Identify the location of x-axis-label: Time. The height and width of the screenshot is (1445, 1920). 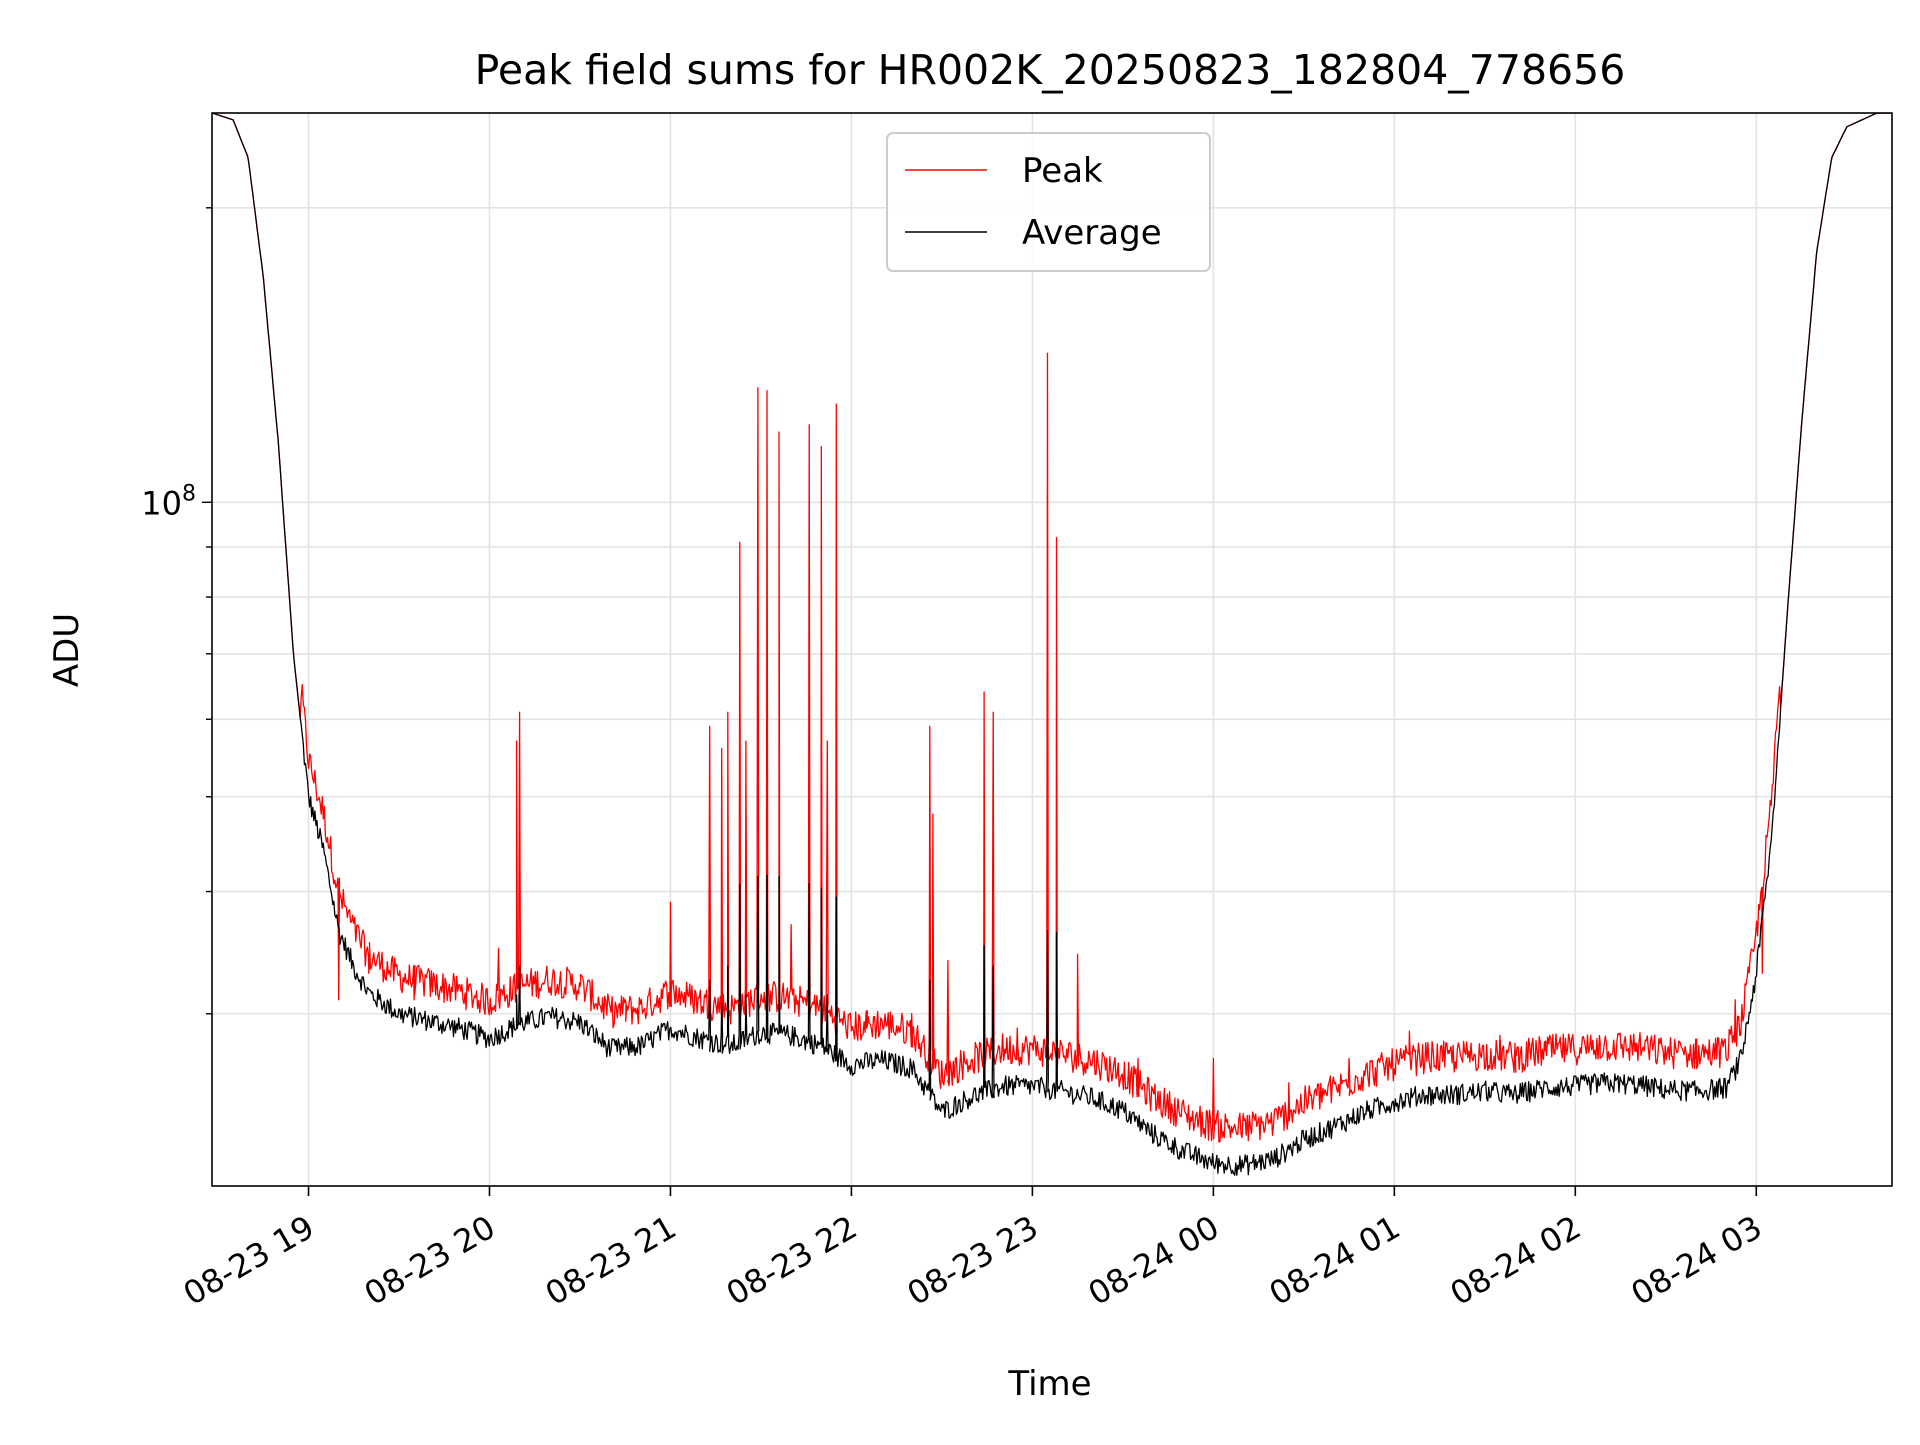
(1049, 1384).